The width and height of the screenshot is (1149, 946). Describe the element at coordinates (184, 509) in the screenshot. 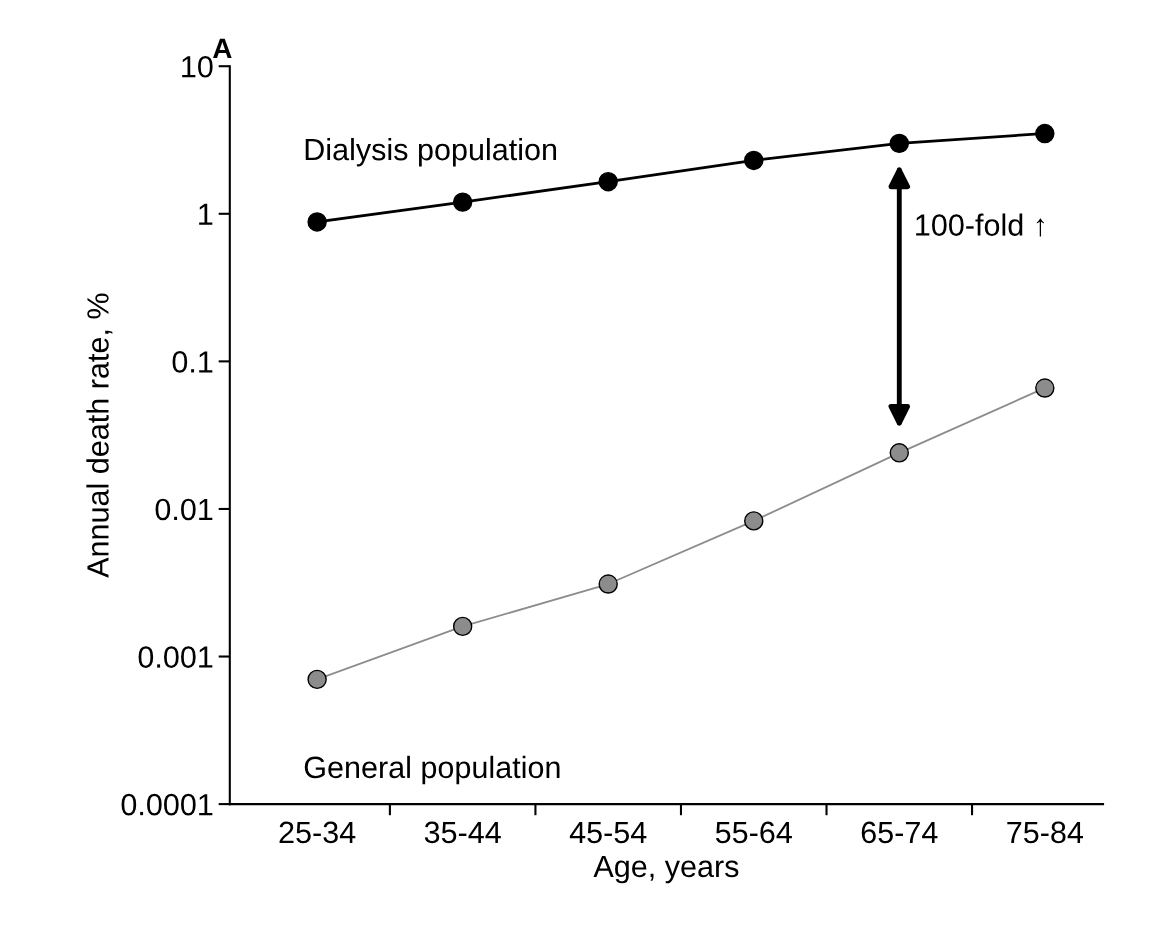

I see `y-tick-label: 0.01` at that location.